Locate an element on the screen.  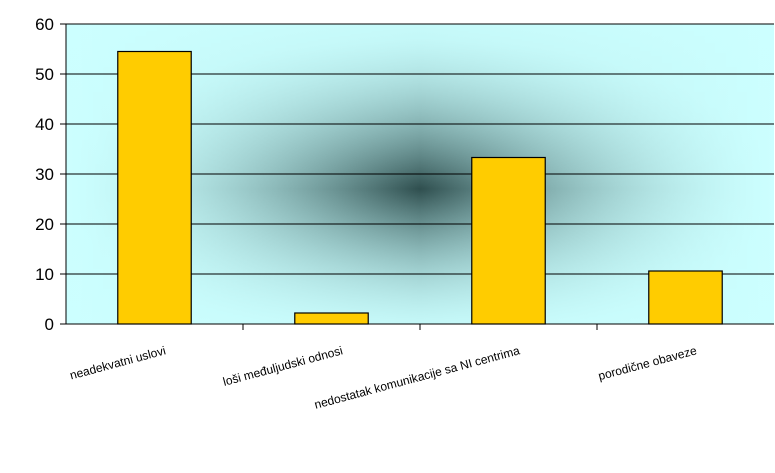
y-tick-label: 0 is located at coordinates (49, 324).